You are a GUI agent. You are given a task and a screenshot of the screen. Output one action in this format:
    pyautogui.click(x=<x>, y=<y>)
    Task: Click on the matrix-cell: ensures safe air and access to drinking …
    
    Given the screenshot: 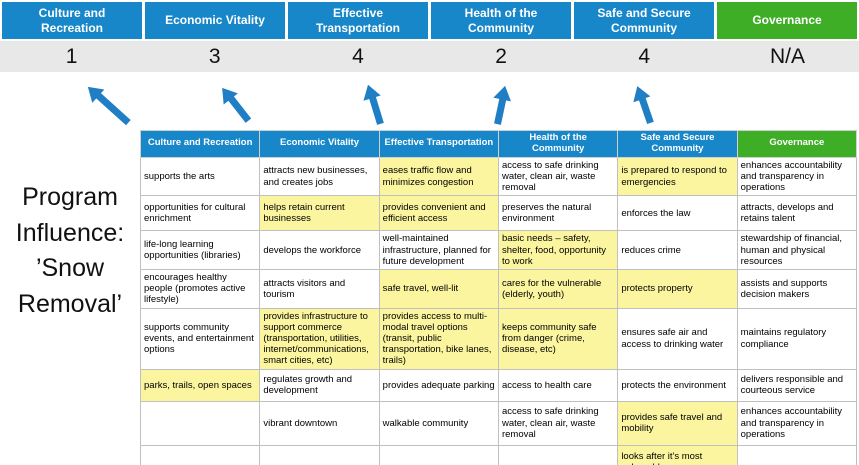 What is the action you would take?
    pyautogui.click(x=677, y=338)
    